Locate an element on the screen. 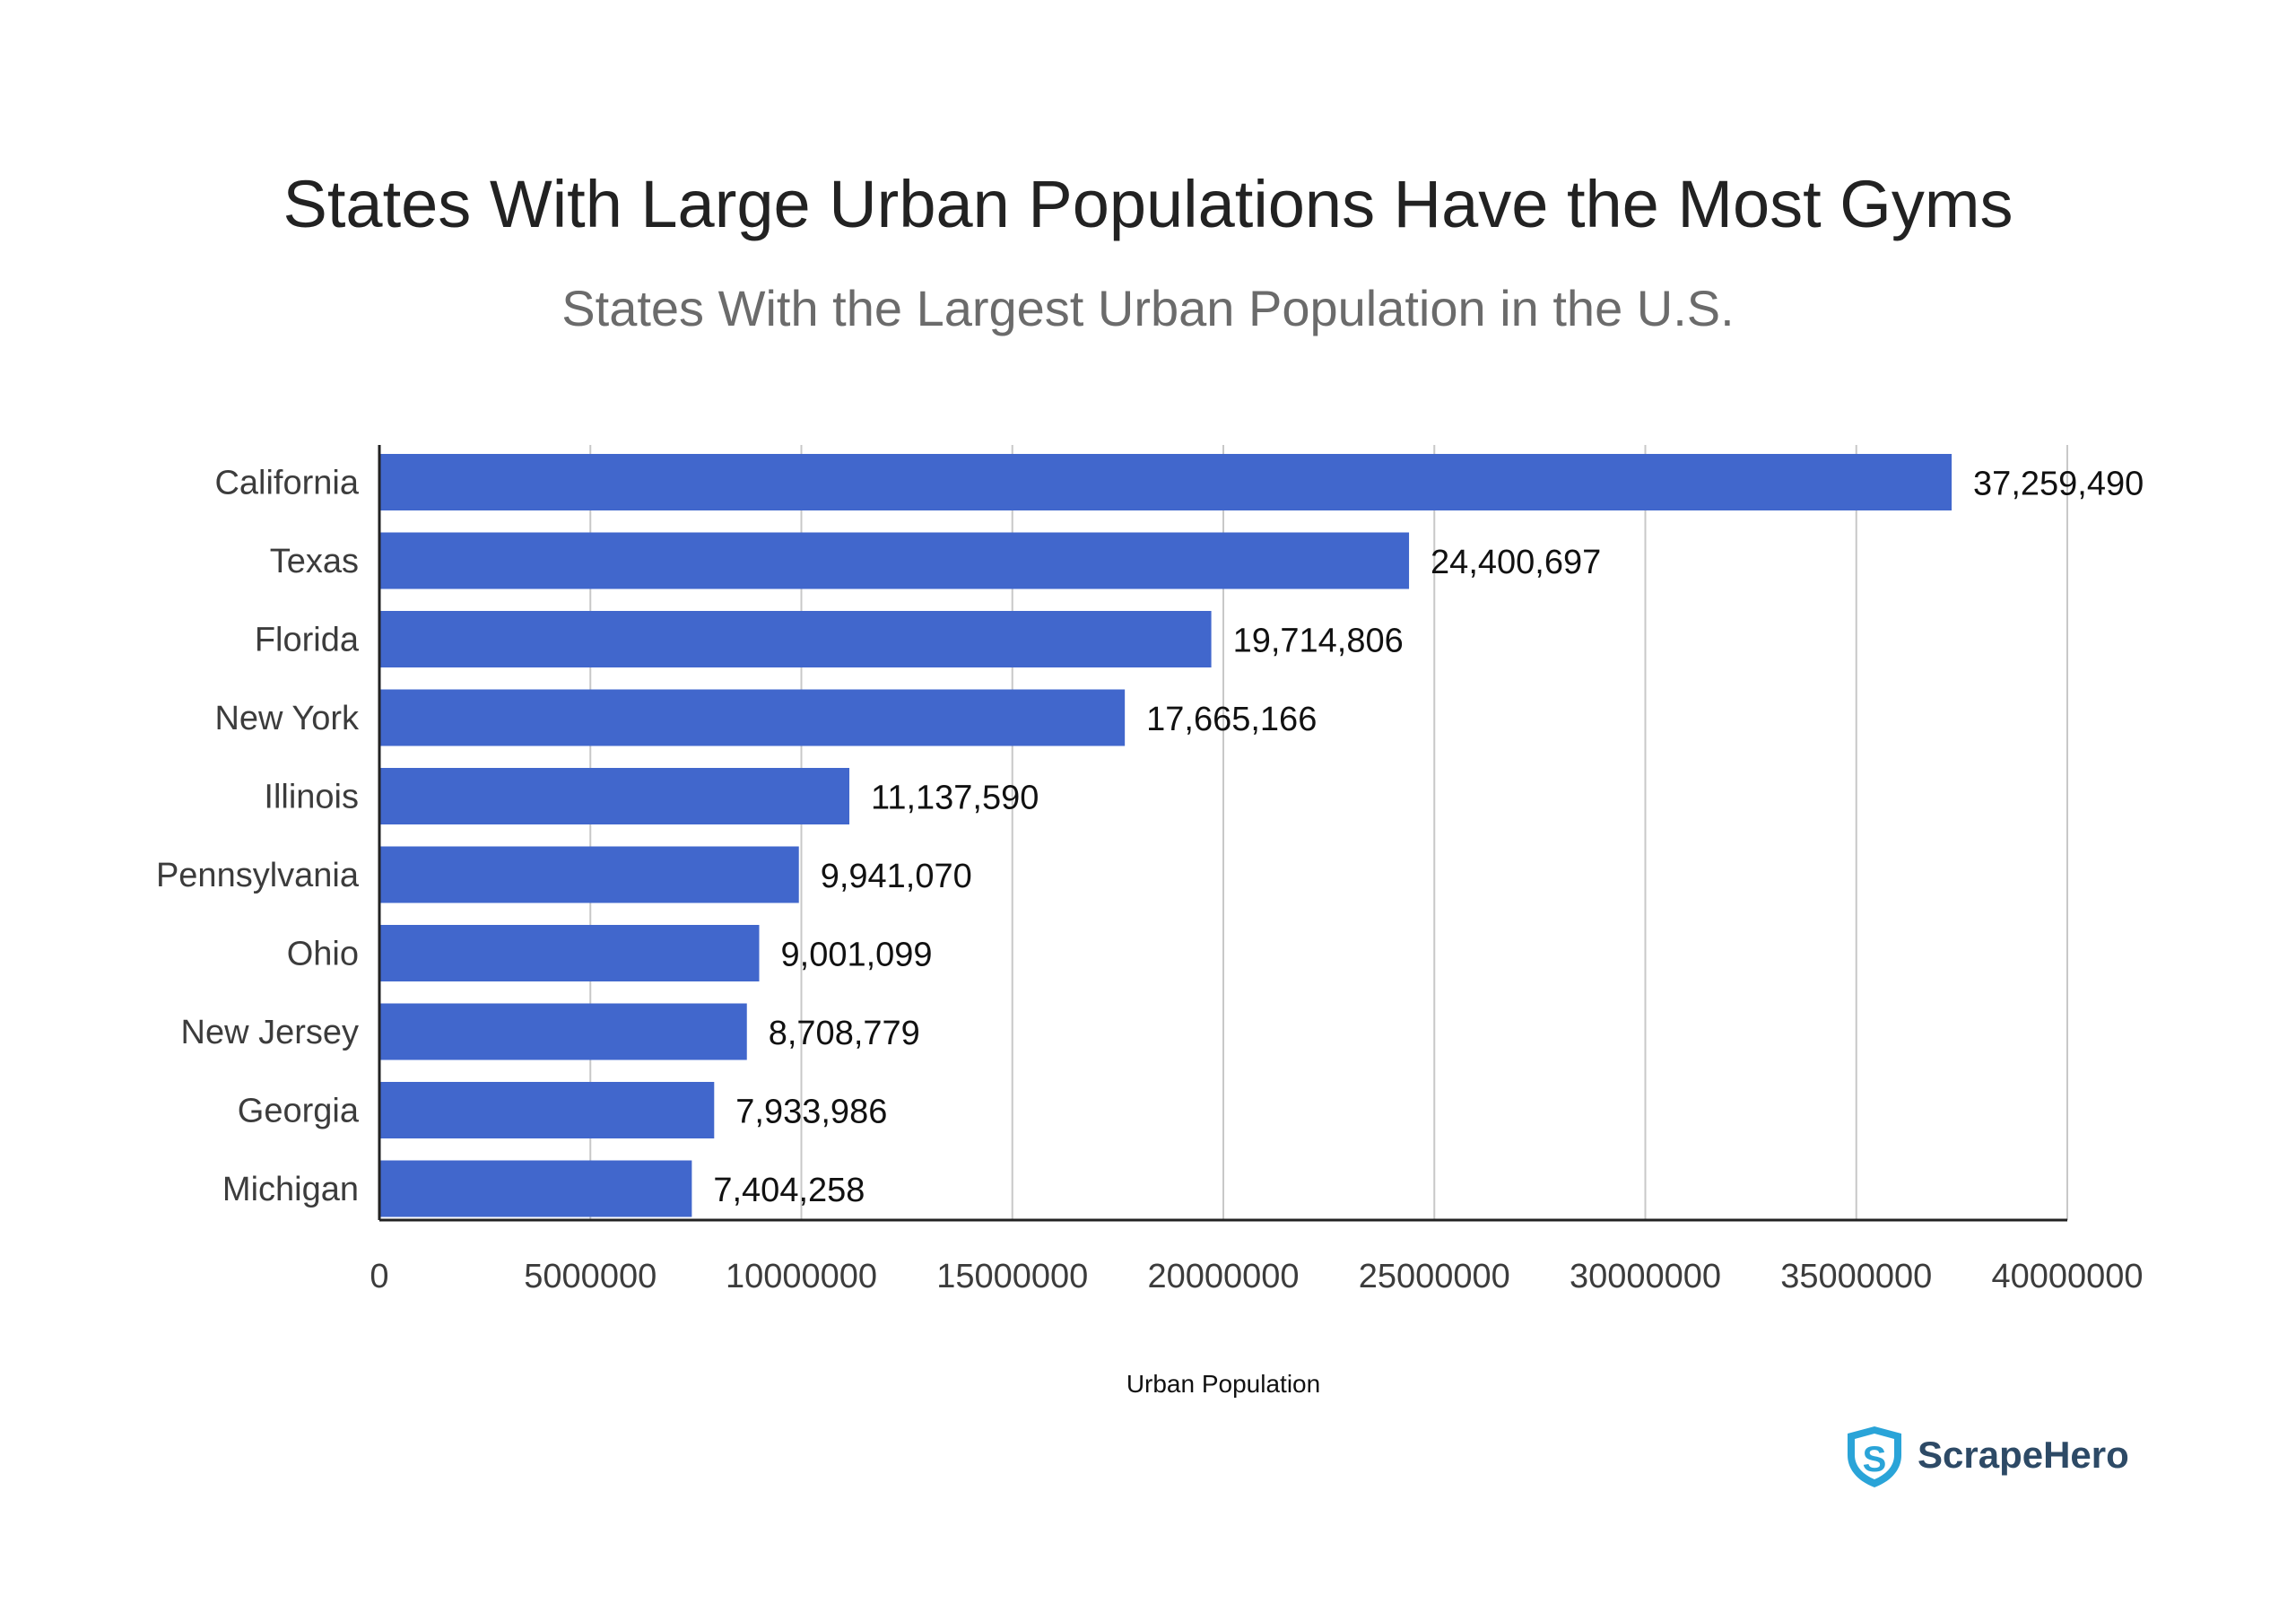  category-label: Illinois is located at coordinates (311, 797).